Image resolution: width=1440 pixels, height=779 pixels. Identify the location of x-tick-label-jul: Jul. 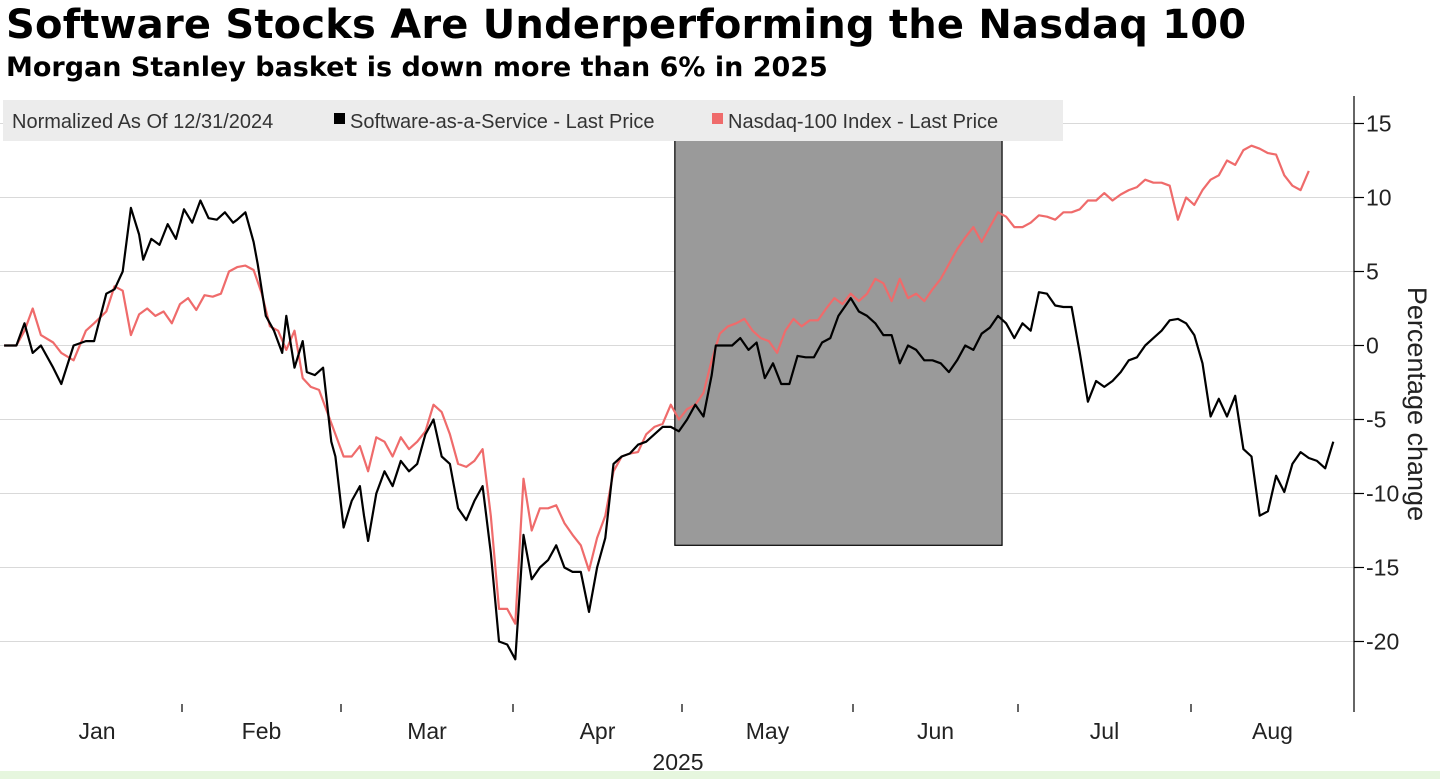
(1104, 731).